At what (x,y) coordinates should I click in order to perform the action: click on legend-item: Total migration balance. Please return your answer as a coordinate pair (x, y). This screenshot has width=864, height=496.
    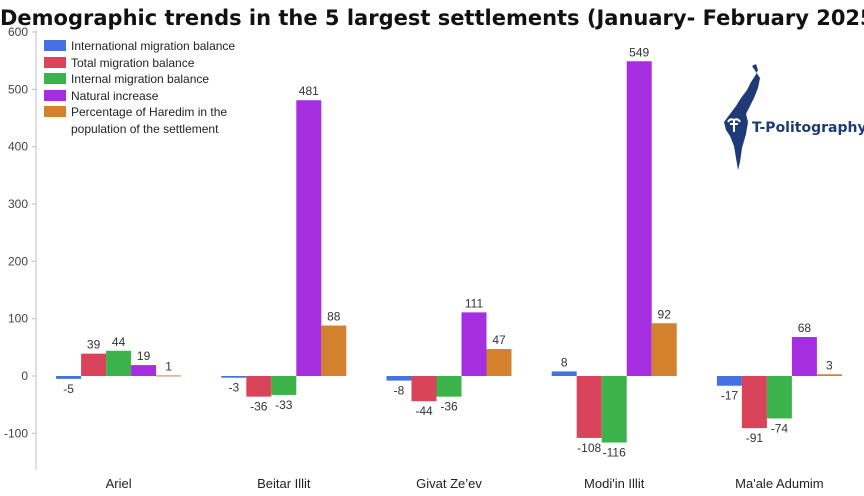
    Looking at the image, I should click on (157, 63).